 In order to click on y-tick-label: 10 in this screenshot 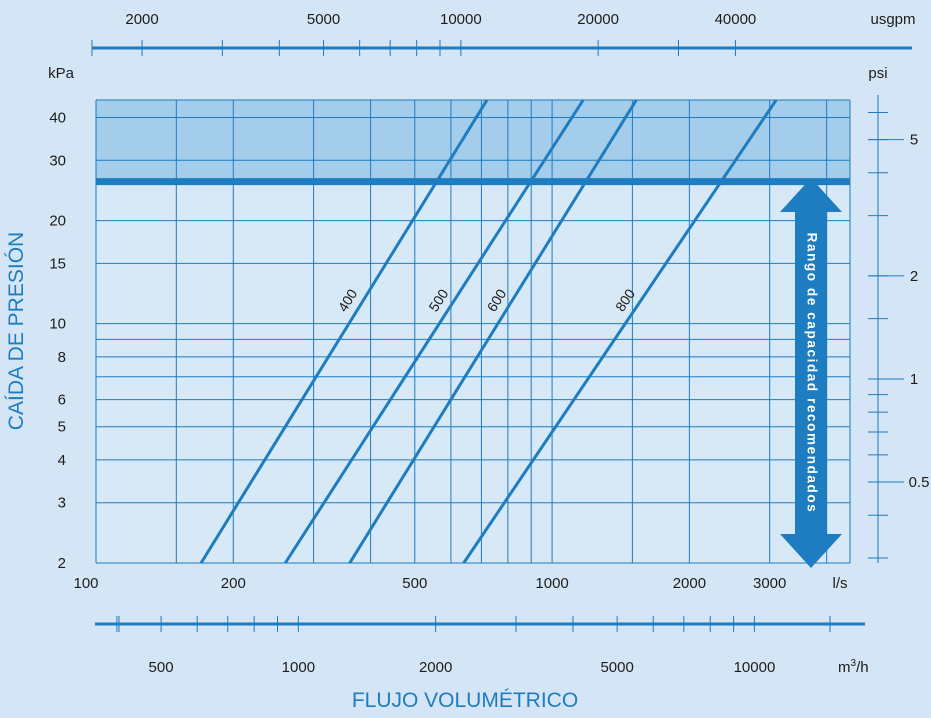, I will do `click(57, 324)`.